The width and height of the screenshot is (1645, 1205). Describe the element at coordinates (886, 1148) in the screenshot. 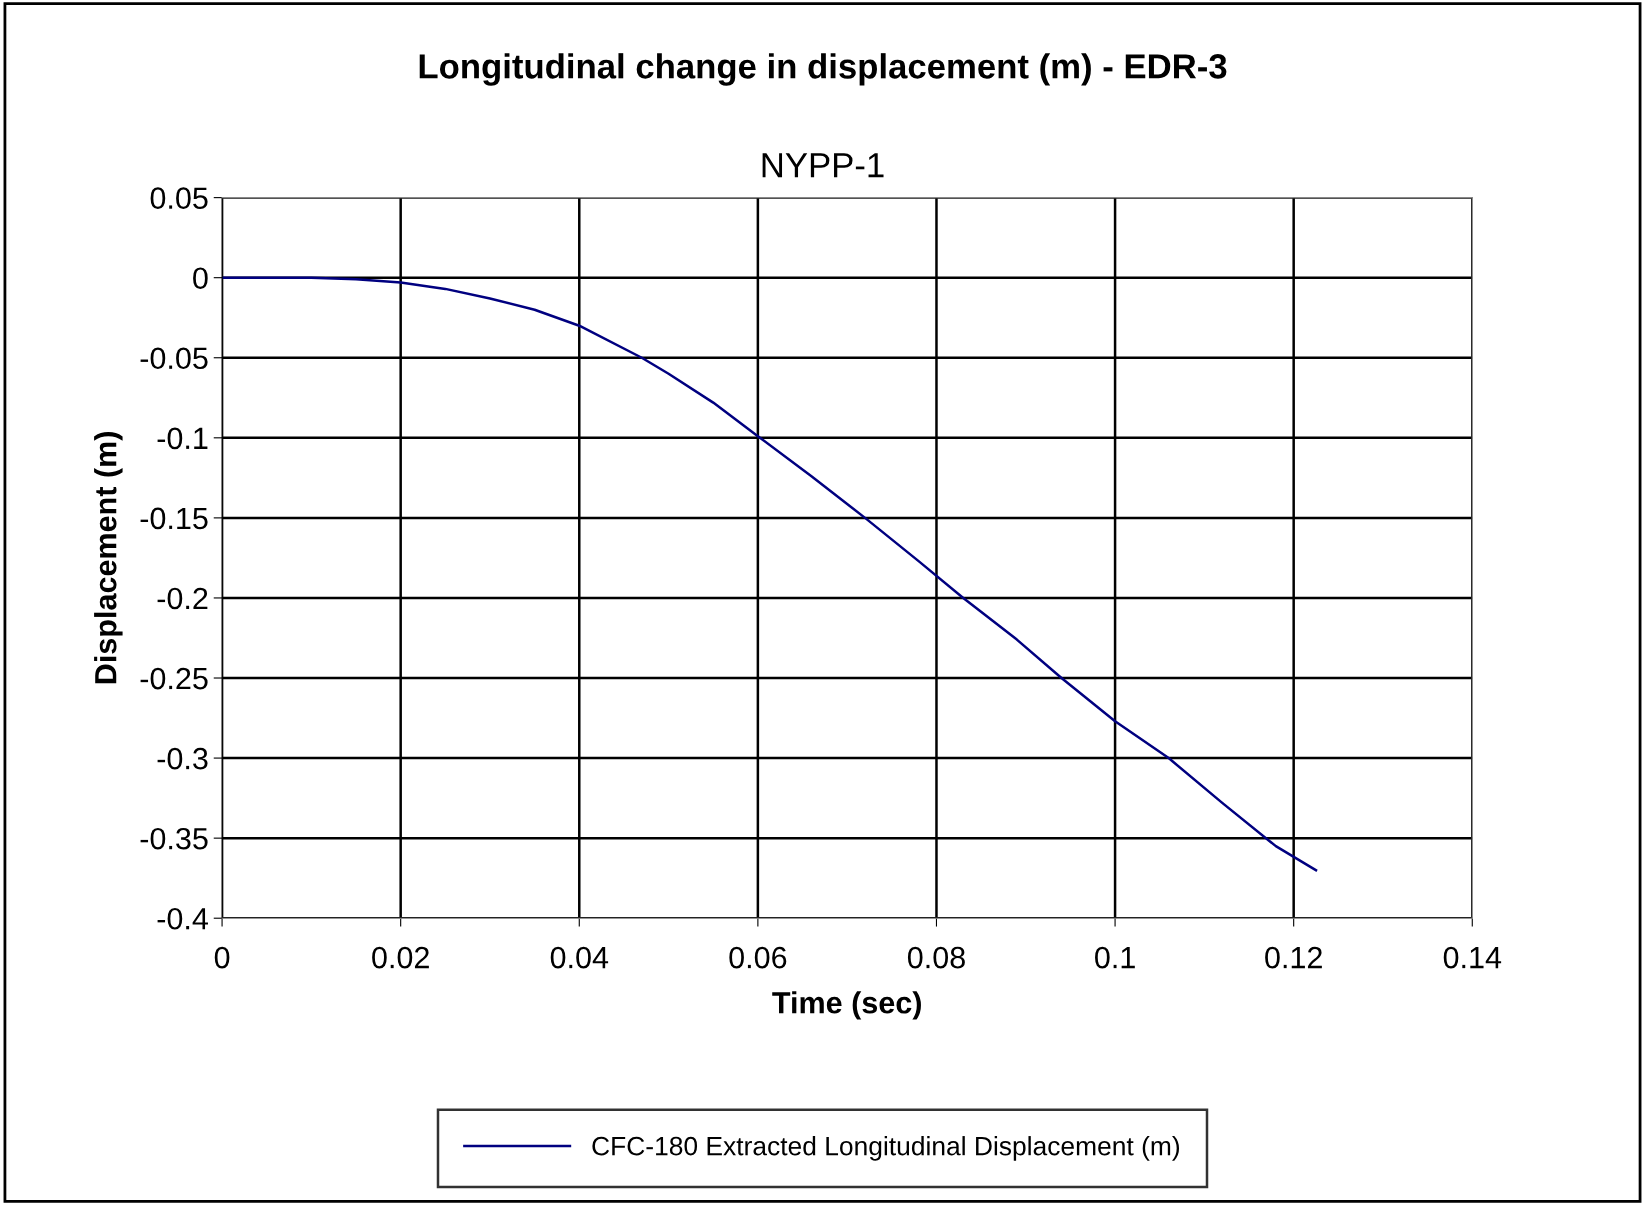

I see `legend-label: CFC-180 Extracted Longitudinal Displacement (m)` at that location.